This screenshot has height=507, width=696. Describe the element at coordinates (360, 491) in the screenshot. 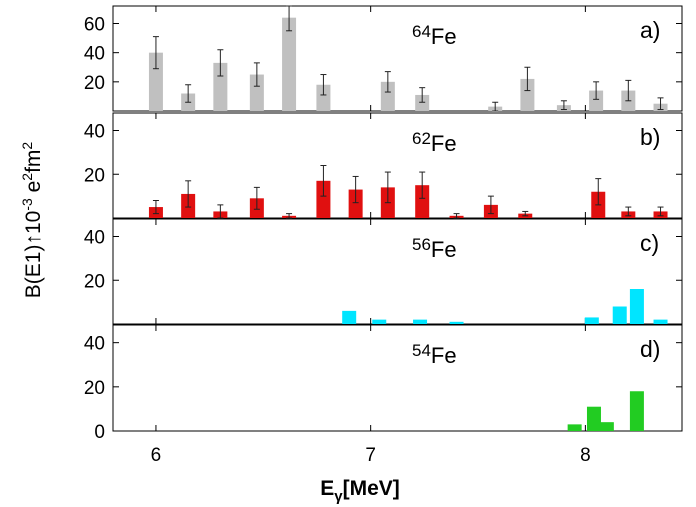

I see `x-axis-label: Eγ[MeV]` at that location.